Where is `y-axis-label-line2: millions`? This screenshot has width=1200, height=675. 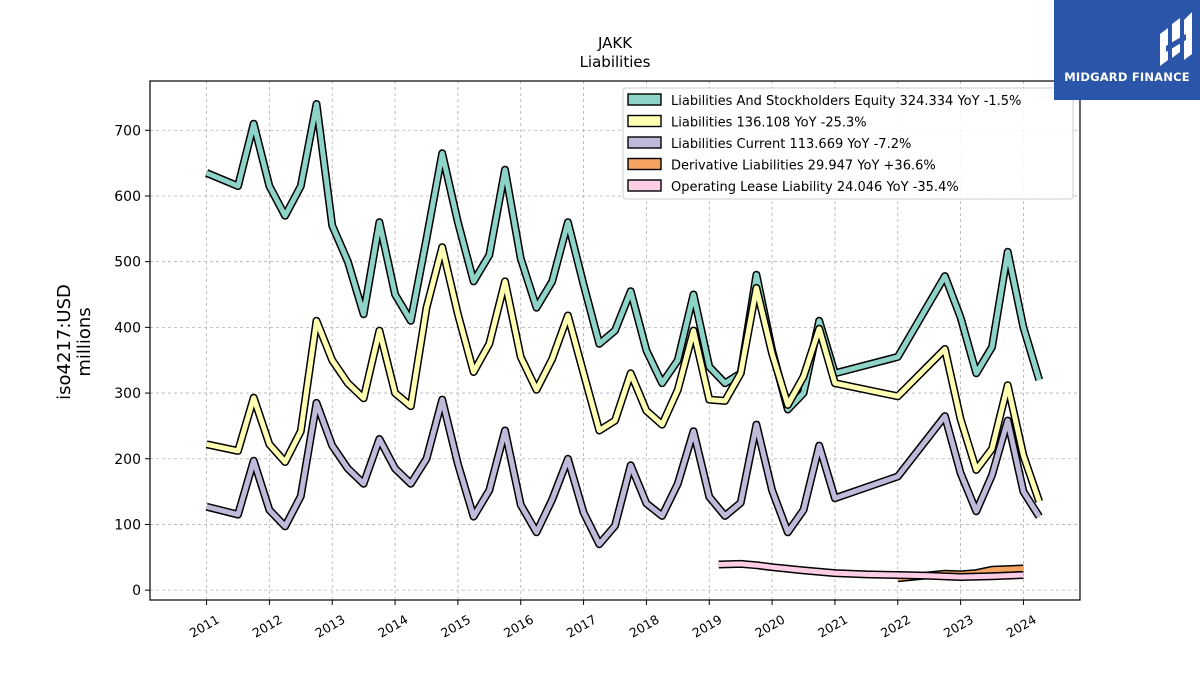
y-axis-label-line2: millions is located at coordinates (84, 341).